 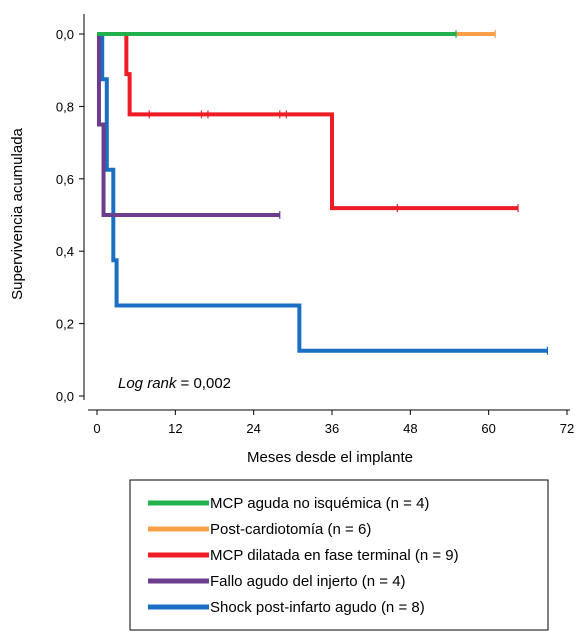 What do you see at coordinates (567, 428) in the screenshot?
I see `x-tick-label: 72` at bounding box center [567, 428].